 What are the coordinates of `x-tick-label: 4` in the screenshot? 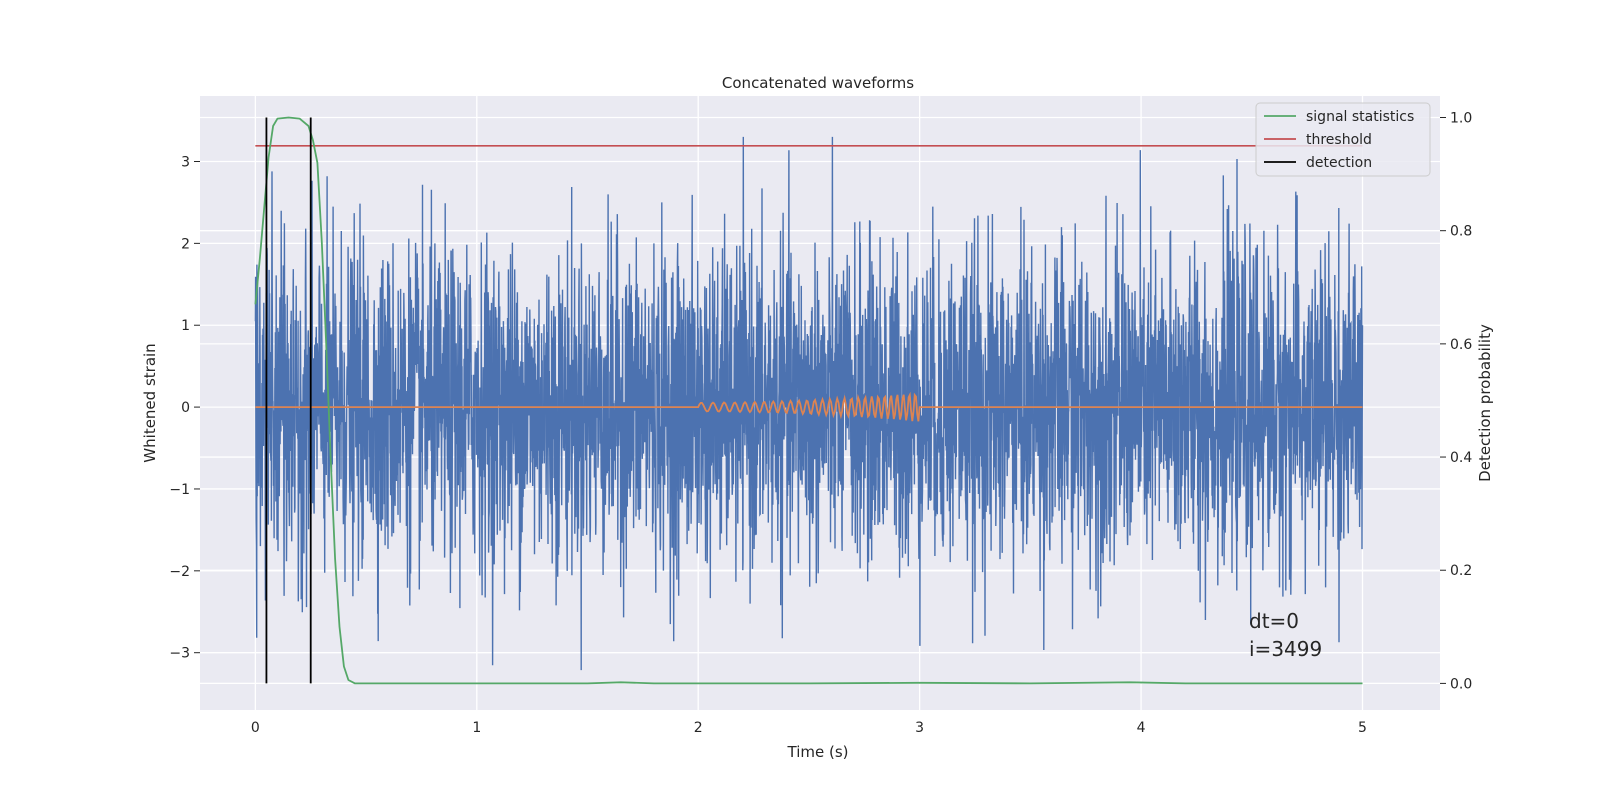 It's located at (1141, 728).